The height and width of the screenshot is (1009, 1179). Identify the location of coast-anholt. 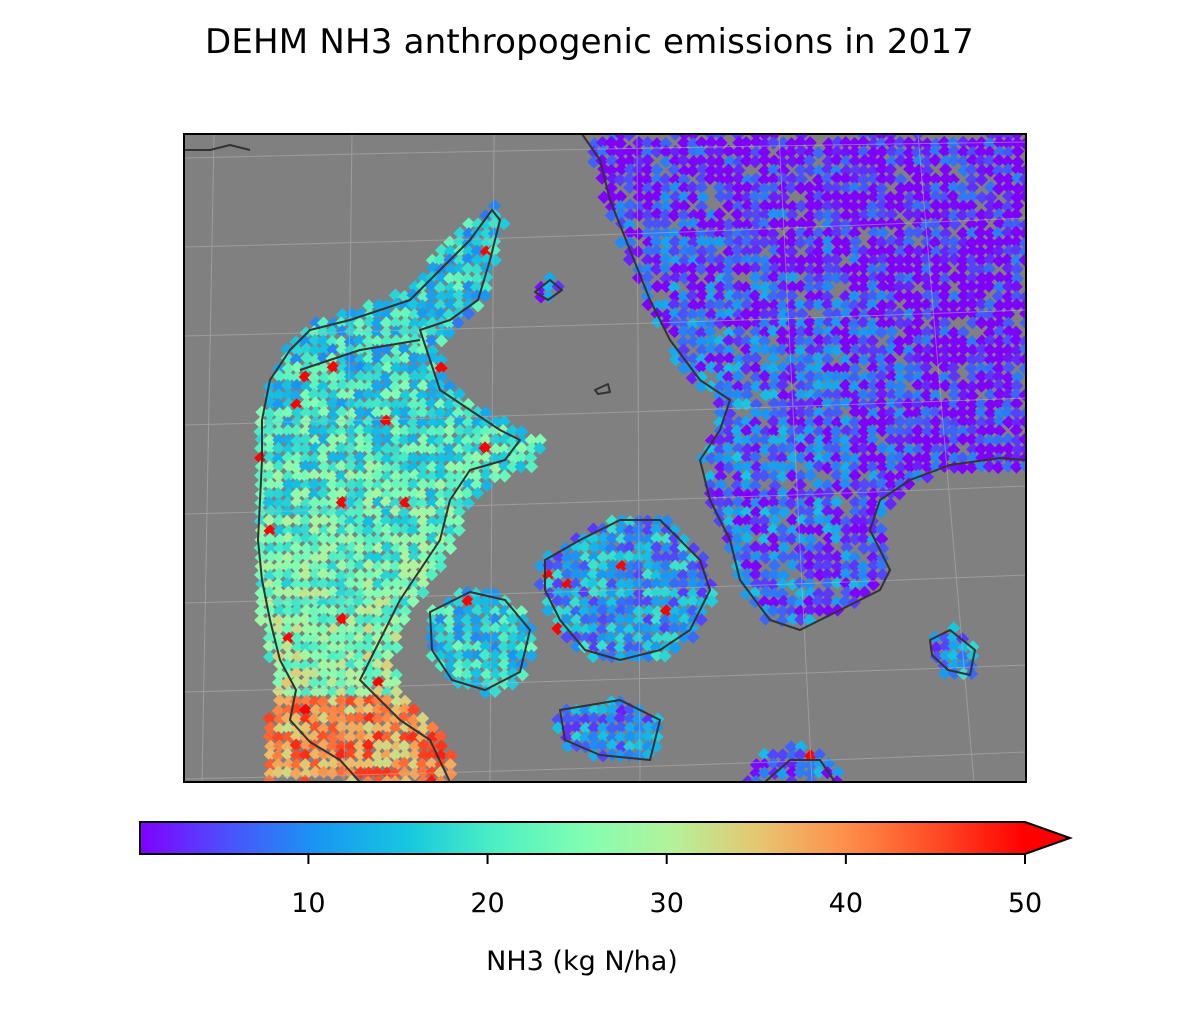
(602, 389).